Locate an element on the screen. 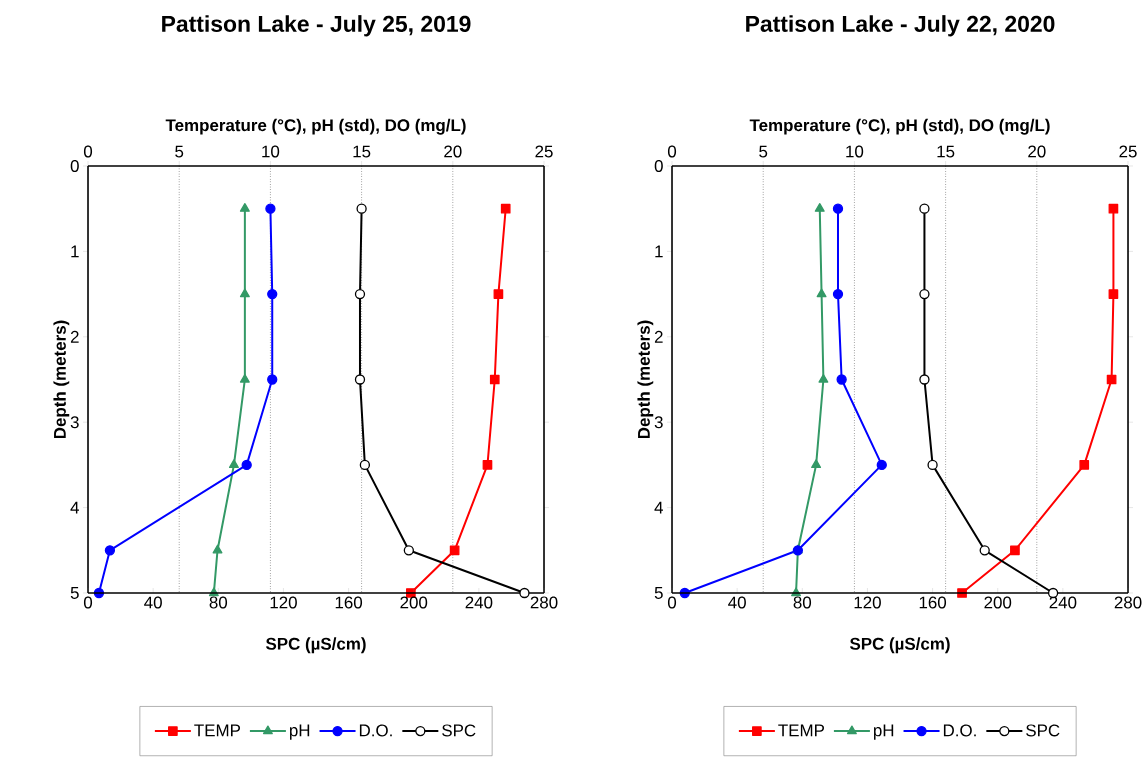  chart-title: Pattison Lake - July 25, 2019 is located at coordinates (316, 26).